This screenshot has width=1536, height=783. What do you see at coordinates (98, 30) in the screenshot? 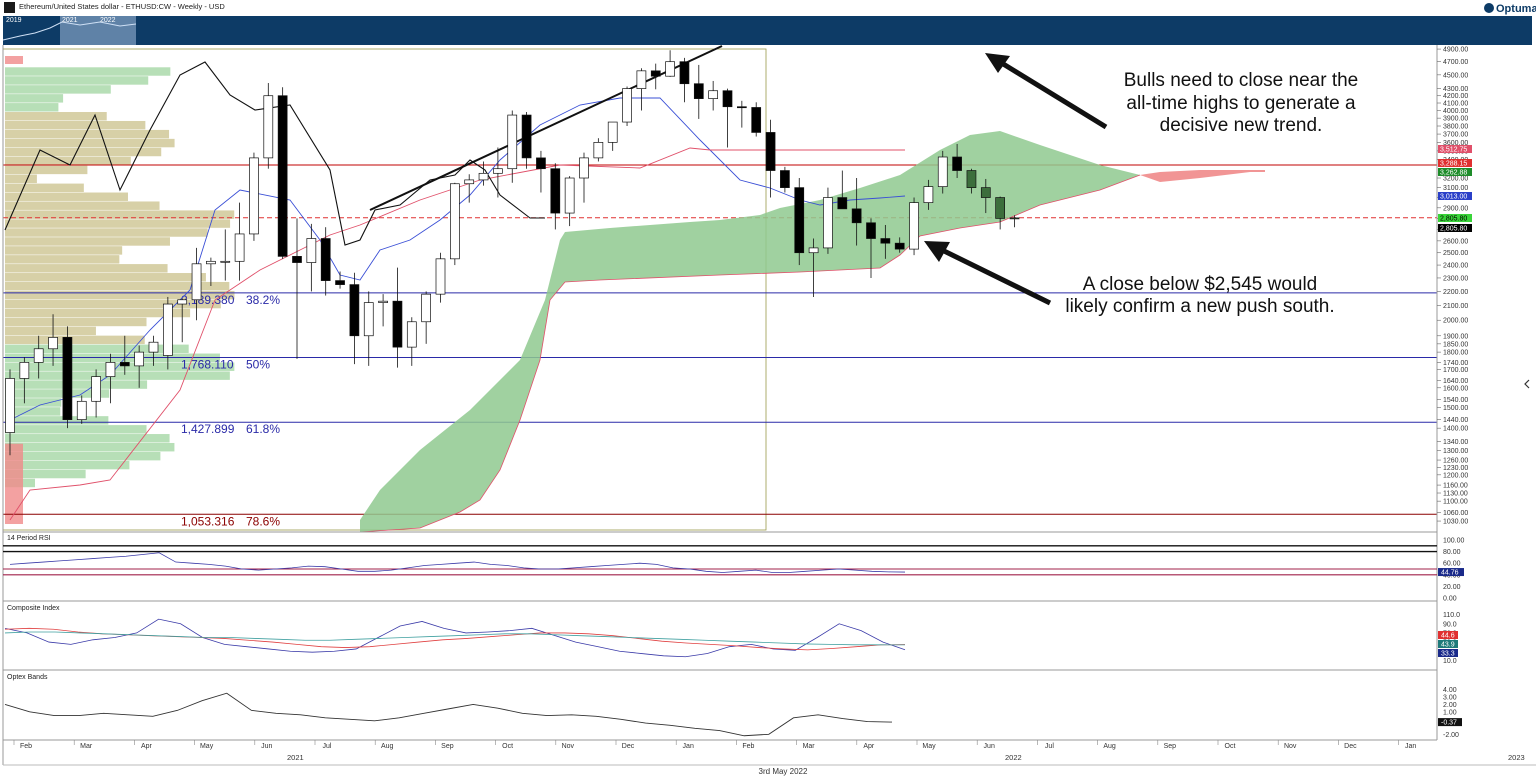
I see `navigator-window` at bounding box center [98, 30].